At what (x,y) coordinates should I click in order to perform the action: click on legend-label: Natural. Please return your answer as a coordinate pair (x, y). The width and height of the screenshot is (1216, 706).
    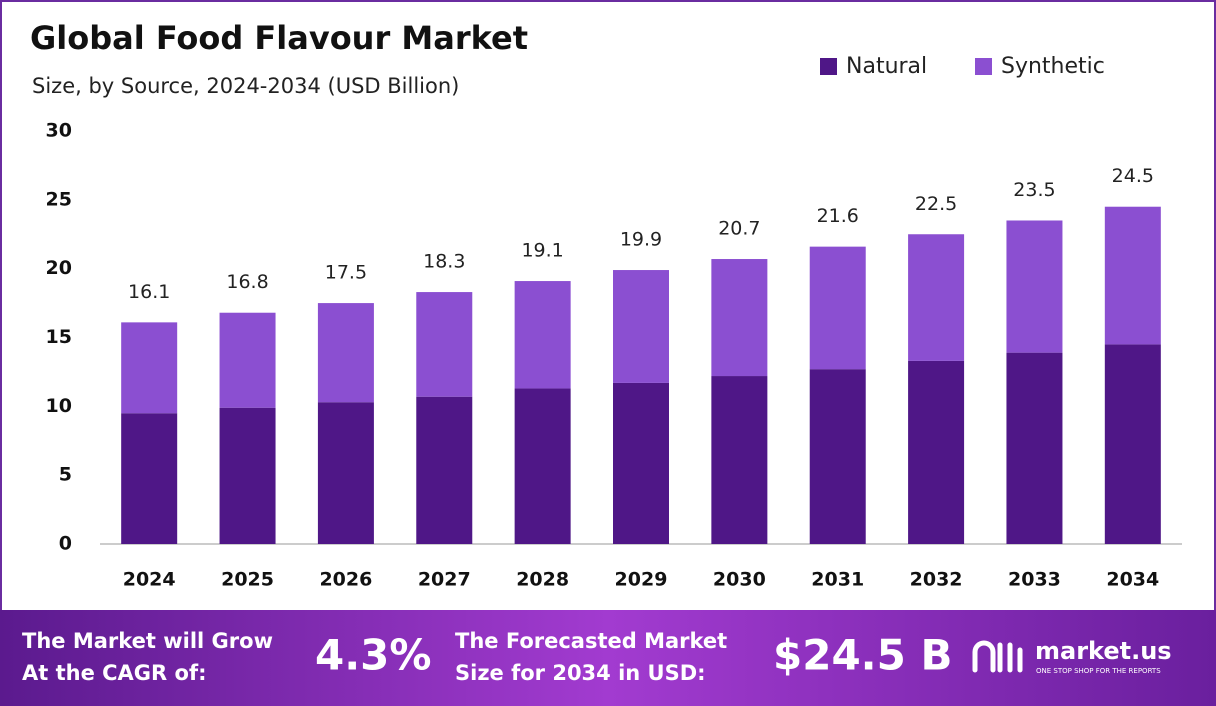
    Looking at the image, I should click on (886, 66).